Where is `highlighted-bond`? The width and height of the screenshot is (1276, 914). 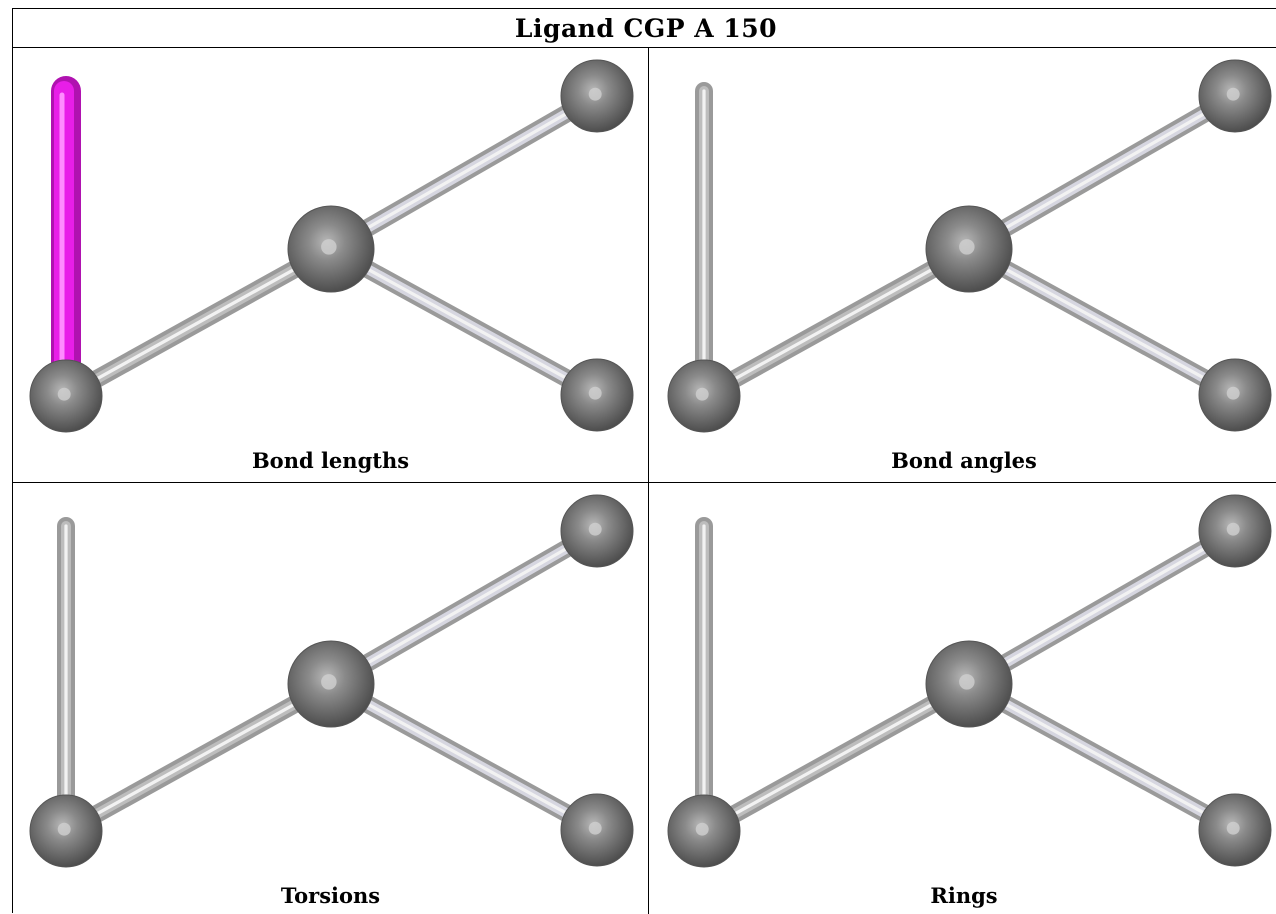 highlighted-bond is located at coordinates (66, 243).